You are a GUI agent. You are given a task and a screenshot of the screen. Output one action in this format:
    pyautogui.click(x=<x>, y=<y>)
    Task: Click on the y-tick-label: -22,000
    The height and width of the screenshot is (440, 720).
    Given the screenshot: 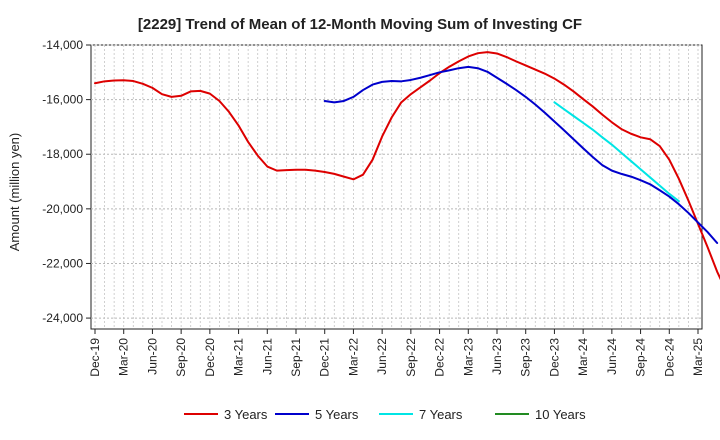 What is the action you would take?
    pyautogui.click(x=62, y=263)
    